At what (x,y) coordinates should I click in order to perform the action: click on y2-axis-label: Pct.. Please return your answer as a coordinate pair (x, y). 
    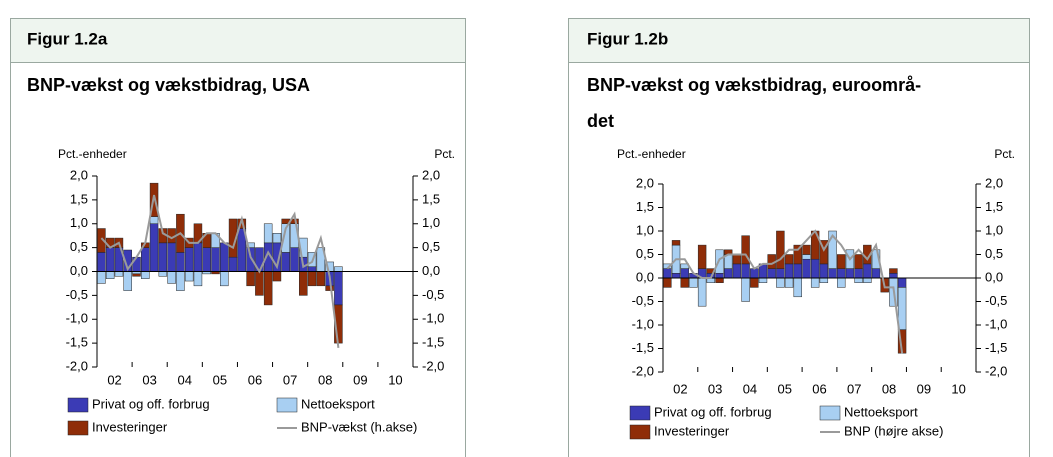
    Looking at the image, I should click on (444, 154).